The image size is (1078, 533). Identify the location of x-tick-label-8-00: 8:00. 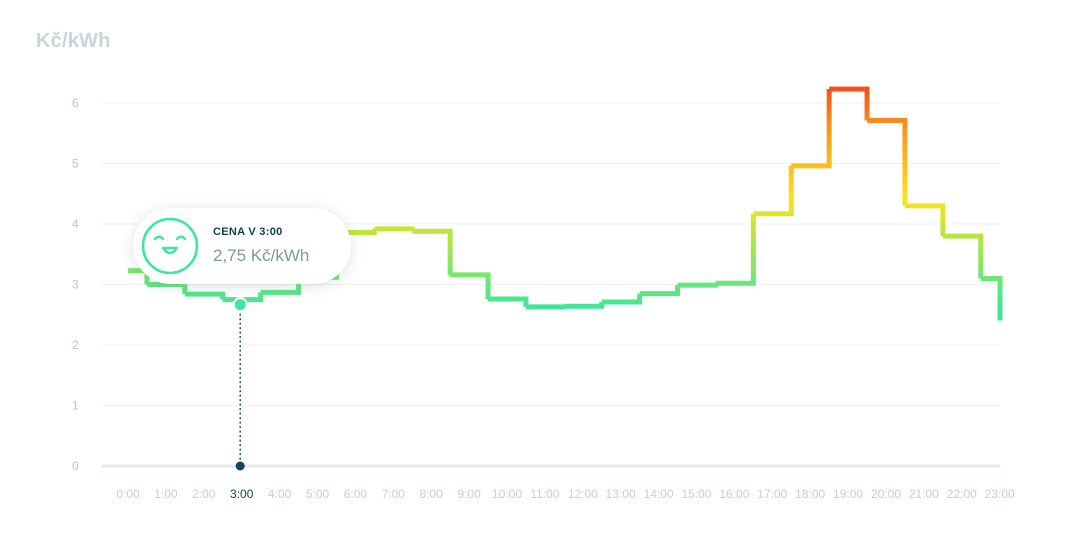
(432, 494).